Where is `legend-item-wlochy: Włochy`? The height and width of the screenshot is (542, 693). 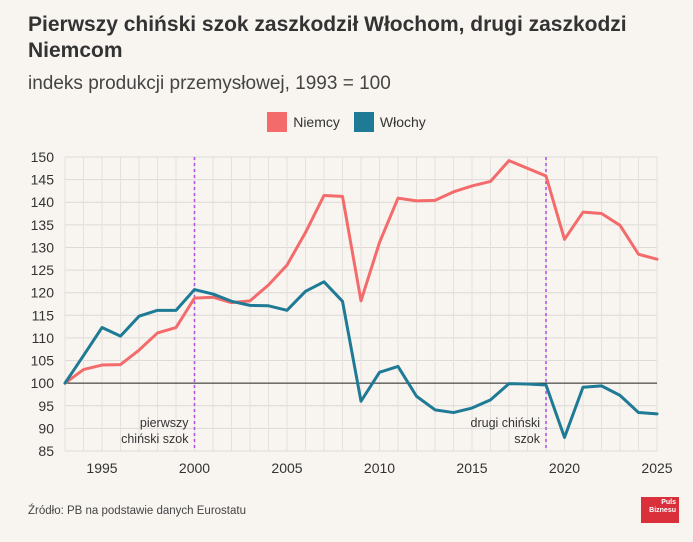
legend-item-wlochy: Włochy is located at coordinates (389, 122).